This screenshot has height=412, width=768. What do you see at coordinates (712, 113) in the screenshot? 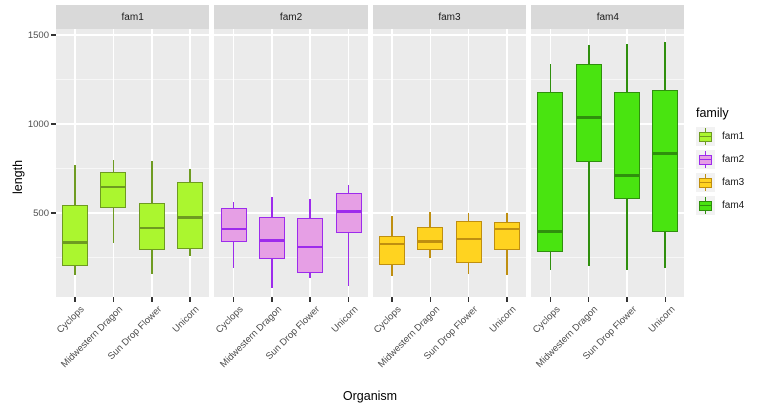
I see `legend-title: family` at bounding box center [712, 113].